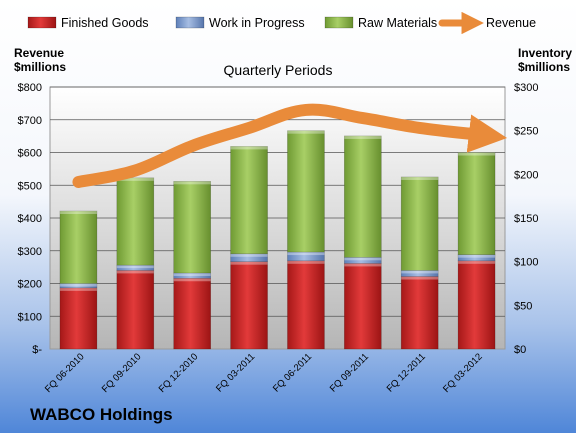 The height and width of the screenshot is (433, 576). What do you see at coordinates (544, 67) in the screenshot?
I see `right-axis-title-line2: $millions` at bounding box center [544, 67].